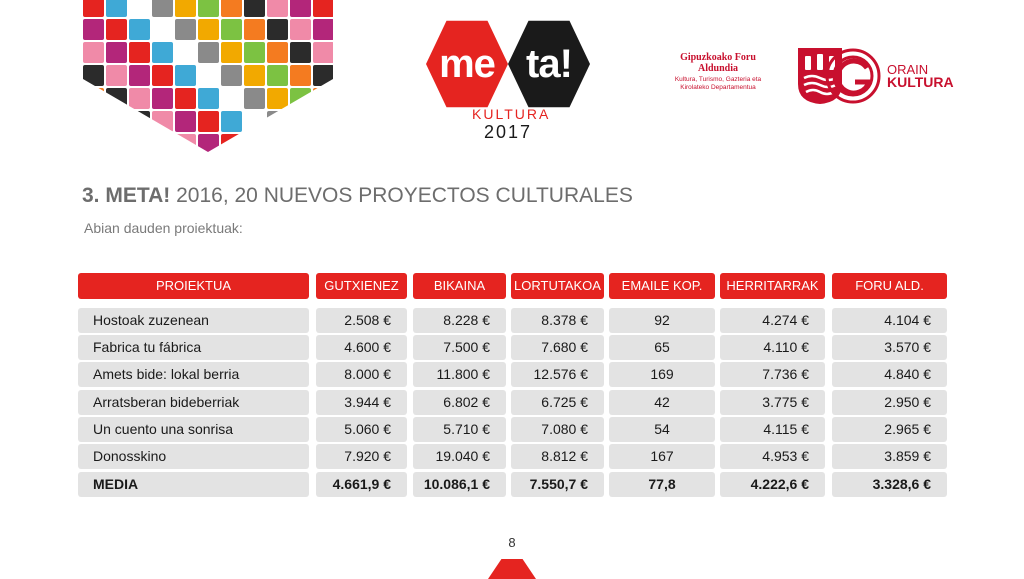  I want to click on orain-line2: KULTURA, so click(920, 82).